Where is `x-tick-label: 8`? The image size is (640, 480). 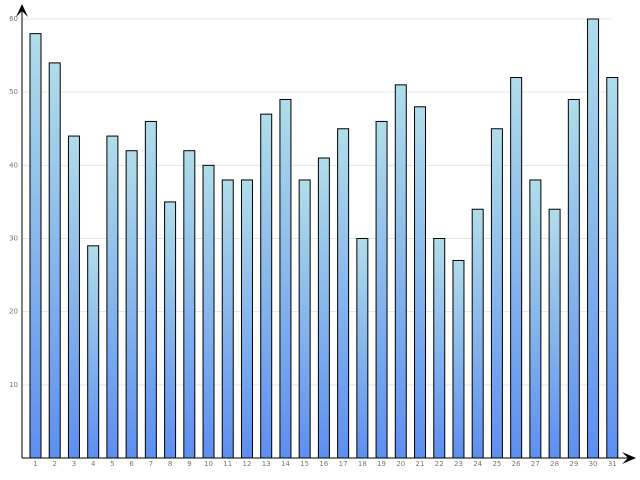 x-tick-label: 8 is located at coordinates (170, 464).